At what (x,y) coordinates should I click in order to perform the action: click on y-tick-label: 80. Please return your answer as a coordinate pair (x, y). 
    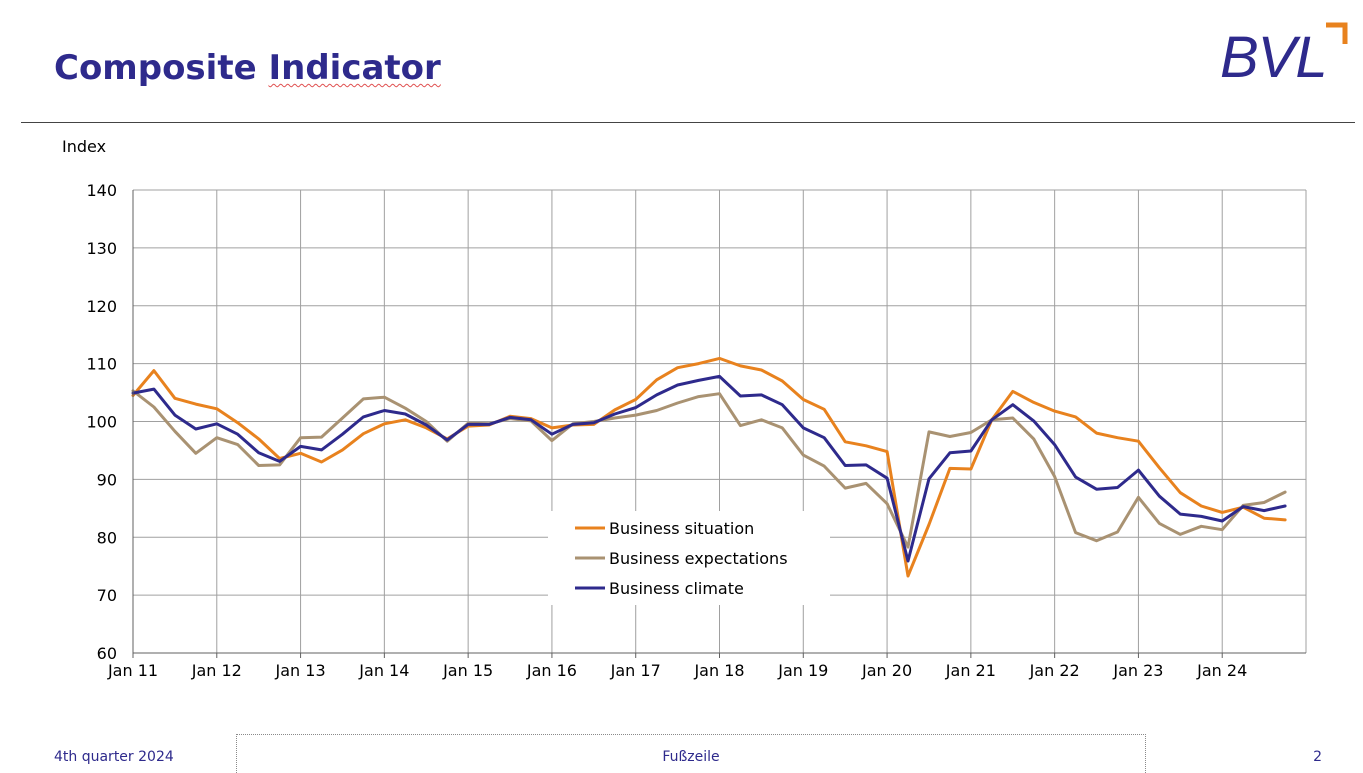
    Looking at the image, I should click on (107, 537).